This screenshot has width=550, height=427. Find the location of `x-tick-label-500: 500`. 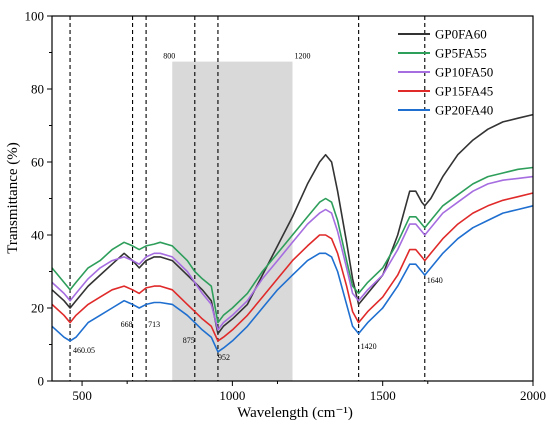

x-tick-label-500: 500 is located at coordinates (82, 395).